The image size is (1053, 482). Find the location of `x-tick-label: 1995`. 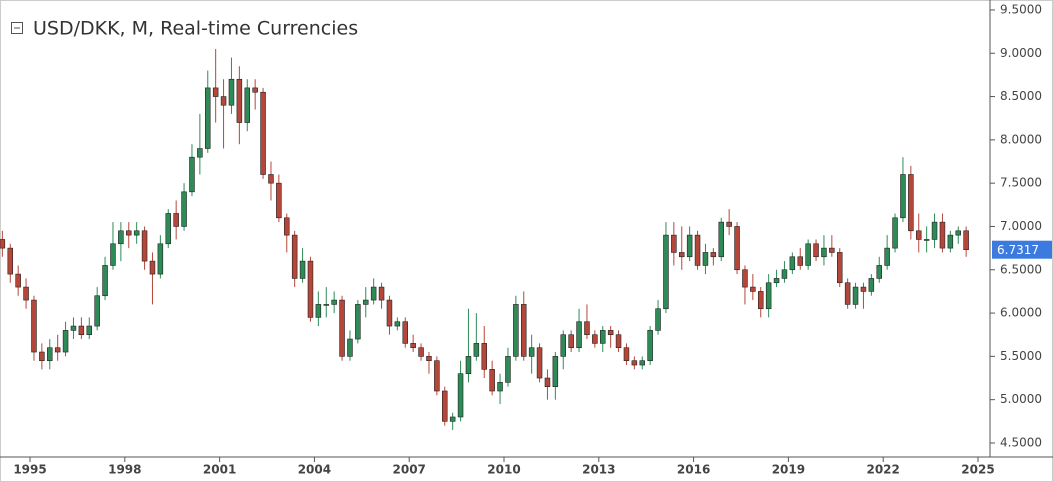

x-tick-label: 1995 is located at coordinates (29, 470).